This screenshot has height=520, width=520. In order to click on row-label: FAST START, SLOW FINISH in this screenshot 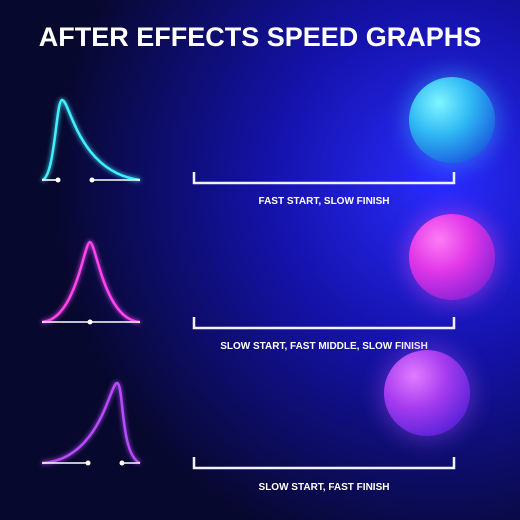, I will do `click(324, 201)`.